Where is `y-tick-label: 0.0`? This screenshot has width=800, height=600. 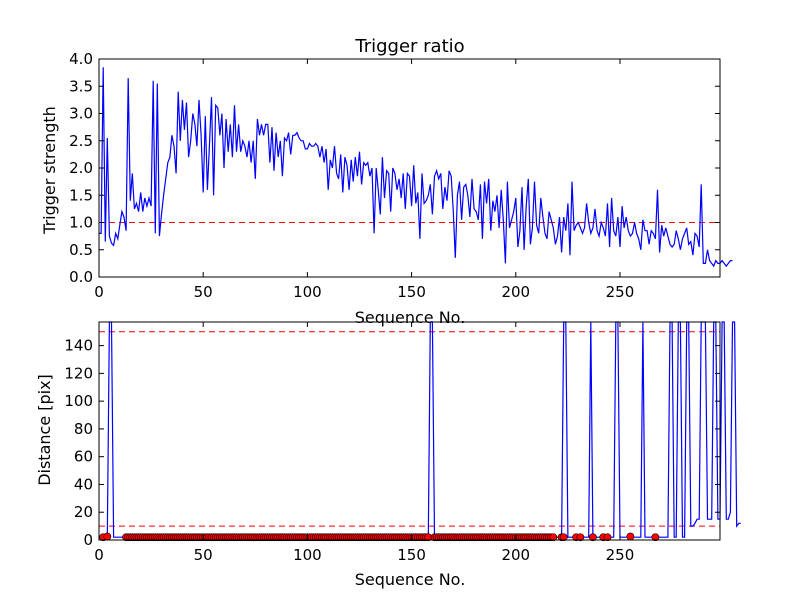
y-tick-label: 0.0 is located at coordinates (81, 277).